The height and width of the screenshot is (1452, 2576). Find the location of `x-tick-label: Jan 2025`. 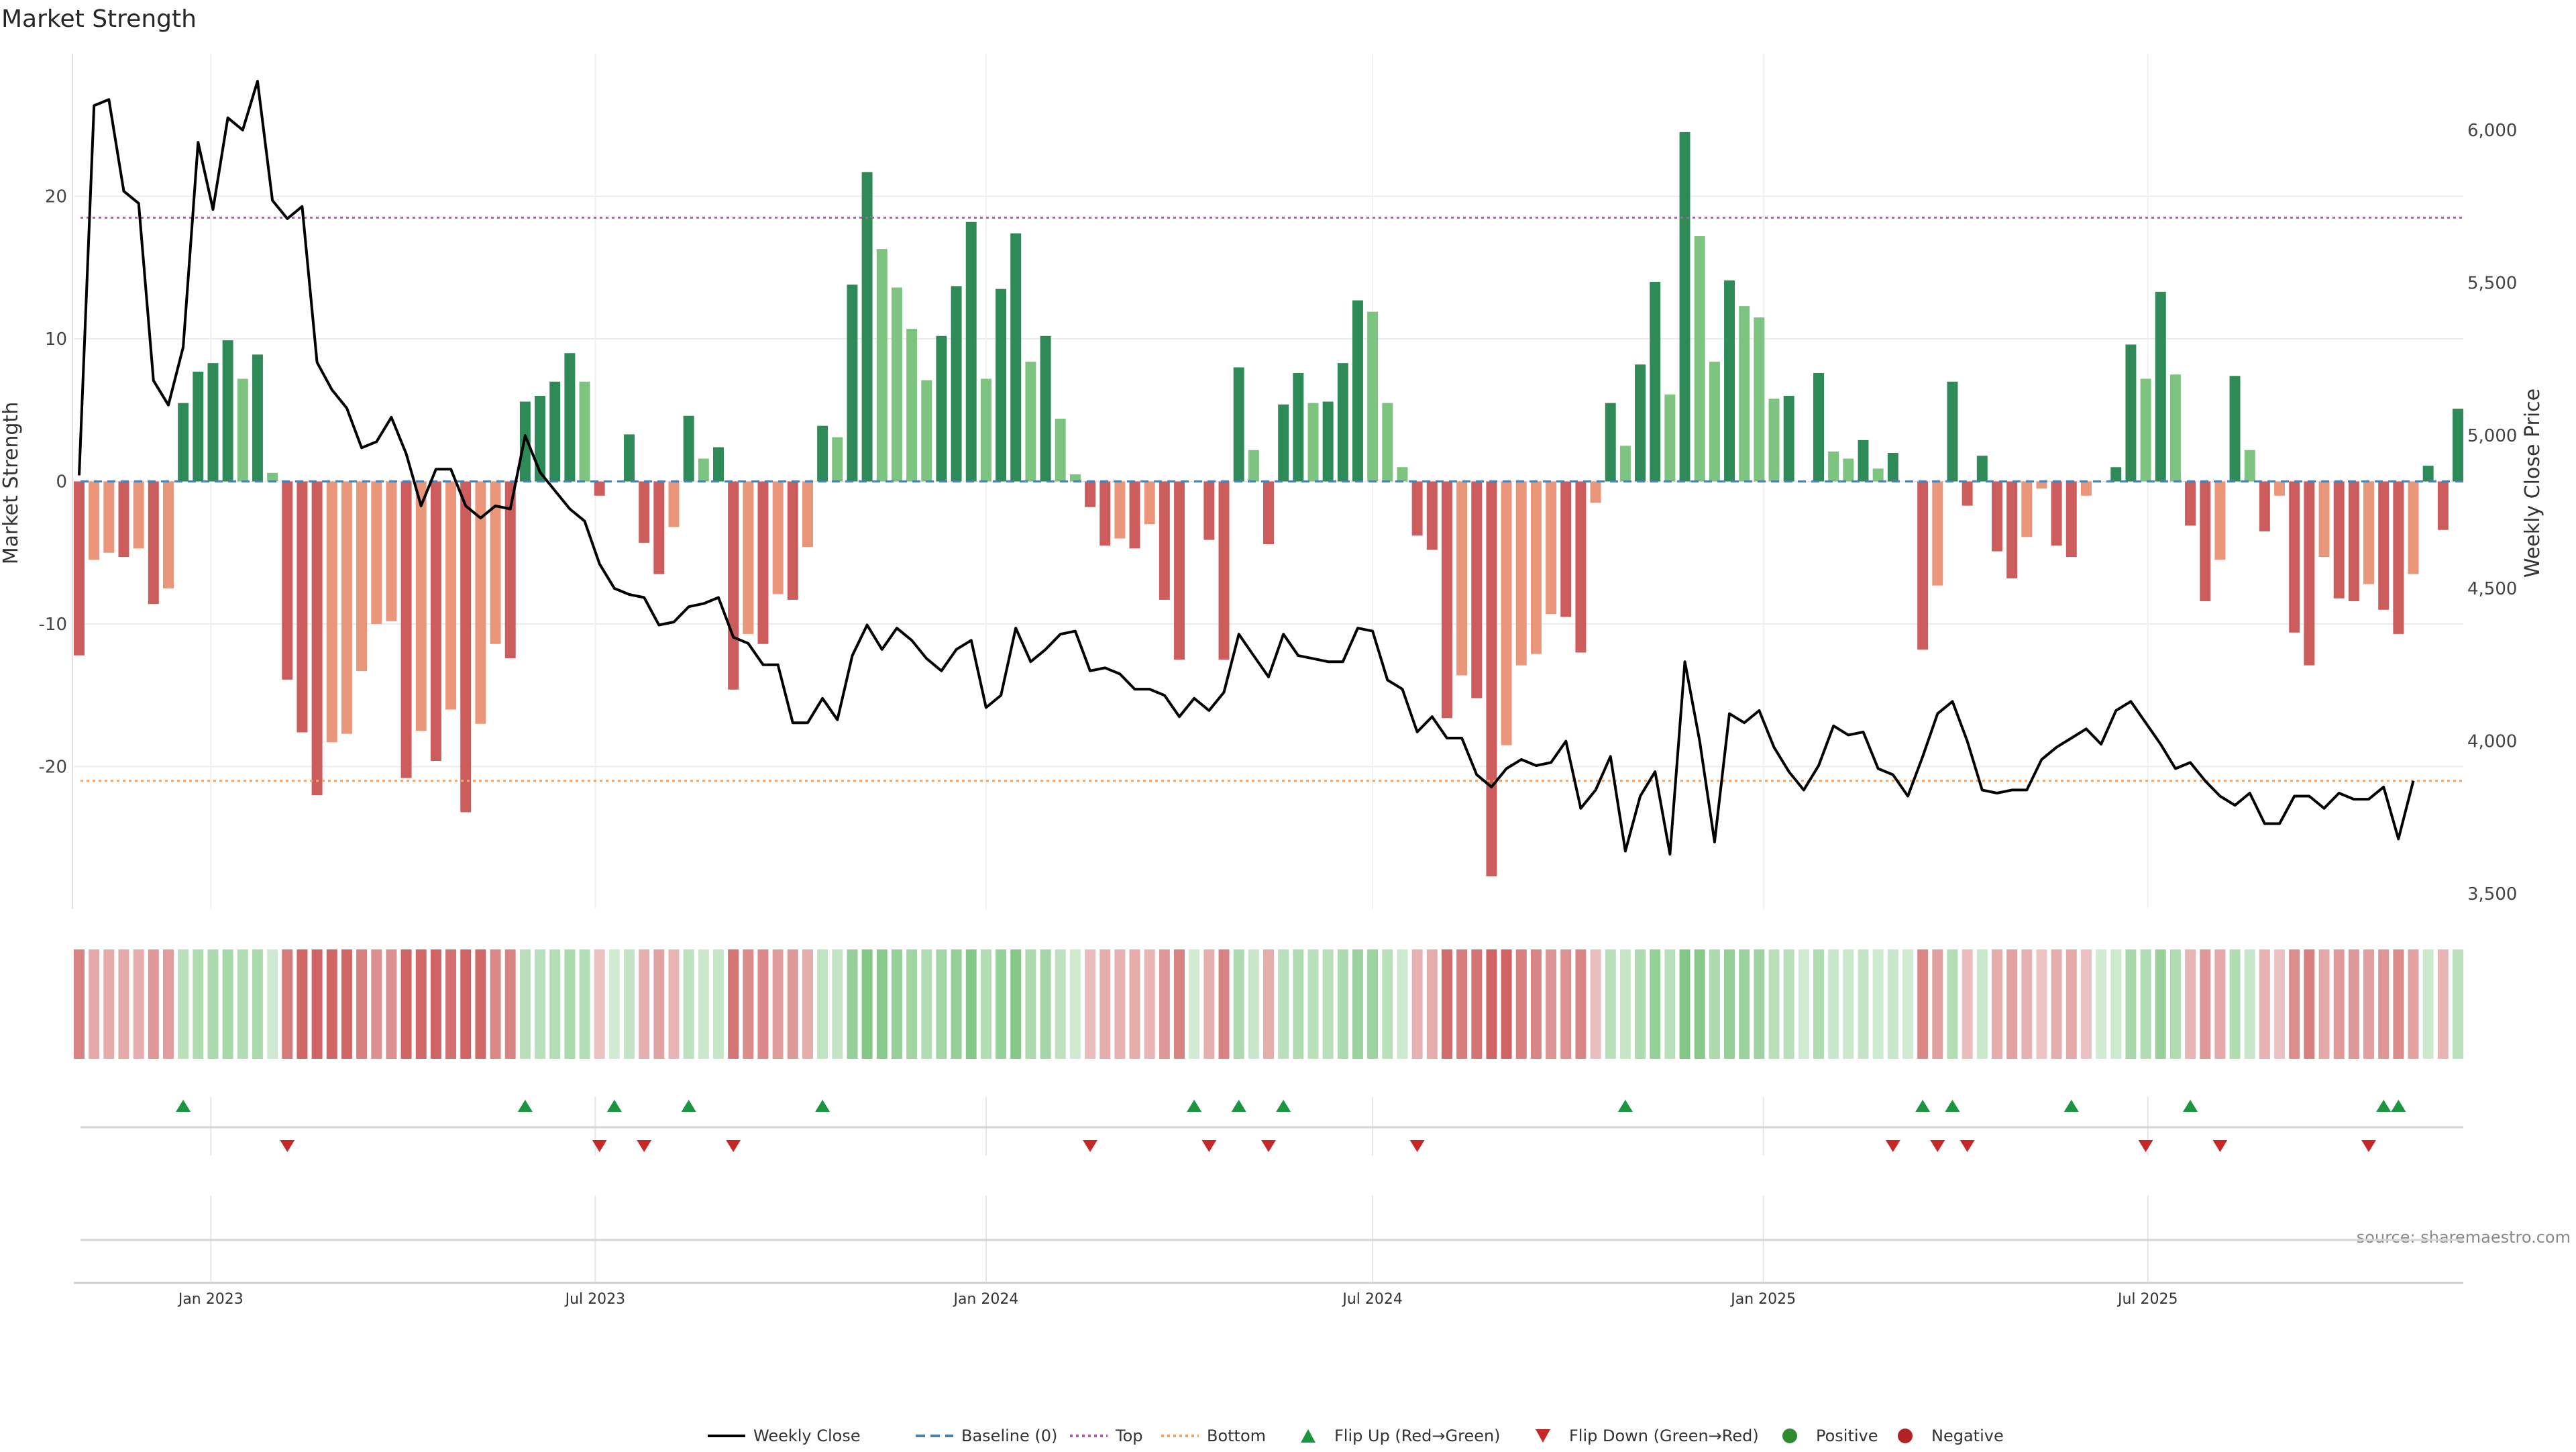

x-tick-label: Jan 2025 is located at coordinates (1762, 1300).